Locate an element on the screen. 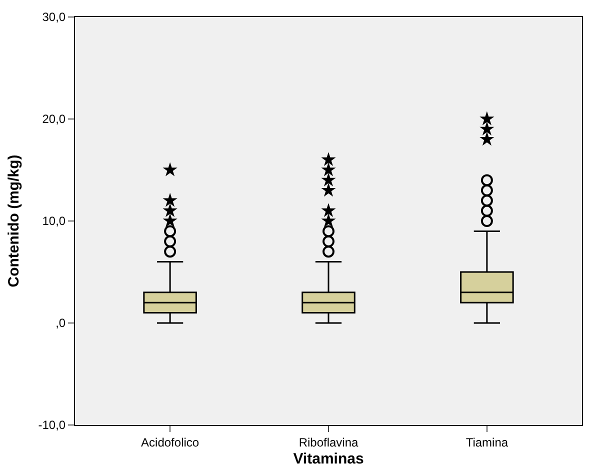  x-tick-label: Riboflavina is located at coordinates (328, 442).